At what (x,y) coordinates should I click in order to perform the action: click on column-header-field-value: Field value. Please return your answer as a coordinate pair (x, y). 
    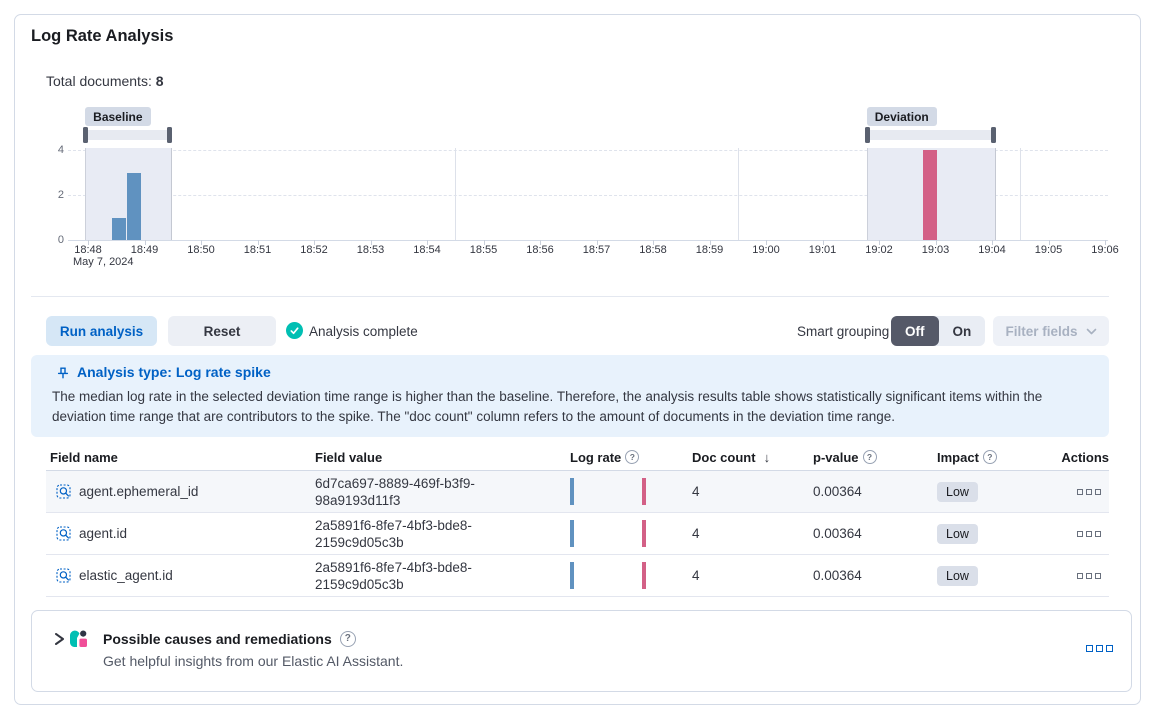
    Looking at the image, I should click on (442, 457).